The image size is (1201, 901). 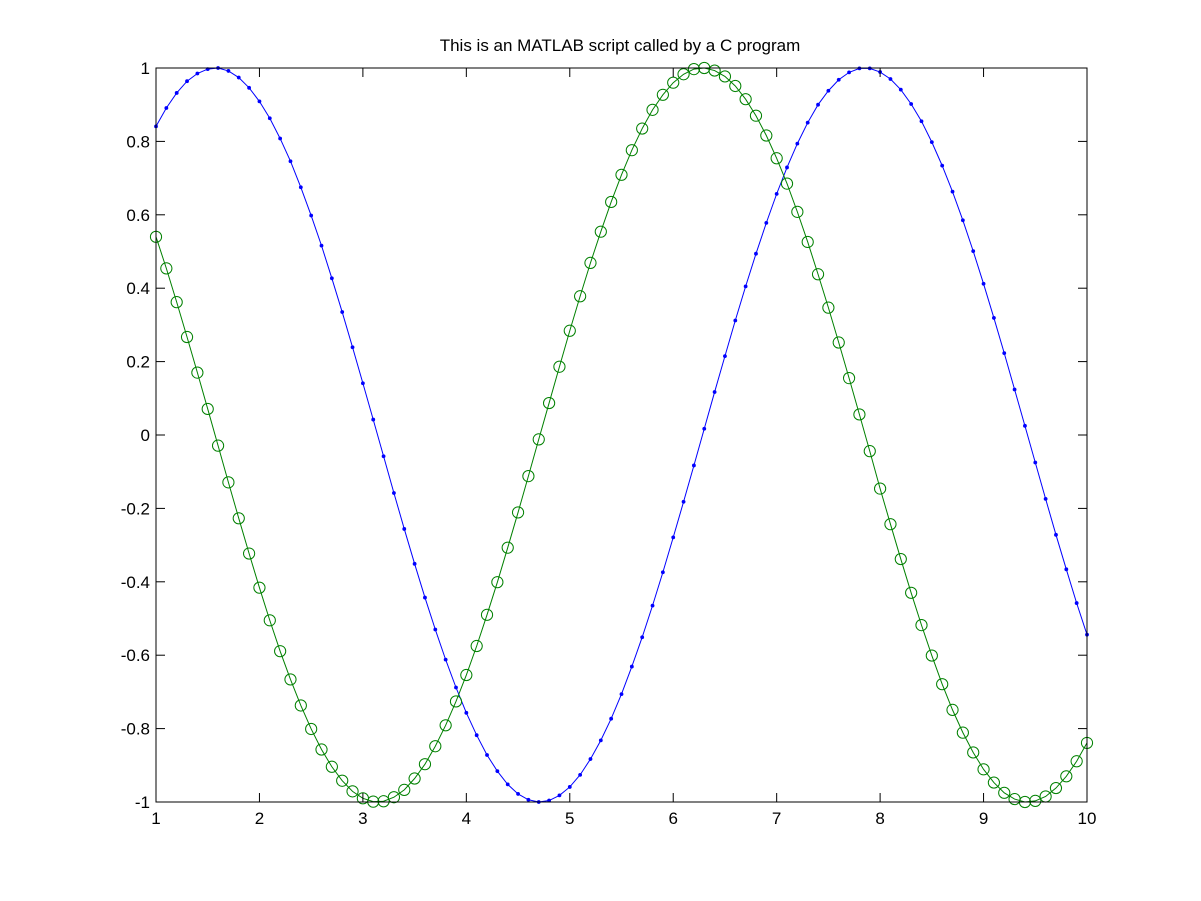 What do you see at coordinates (155, 818) in the screenshot?
I see `x-tick-label: 1` at bounding box center [155, 818].